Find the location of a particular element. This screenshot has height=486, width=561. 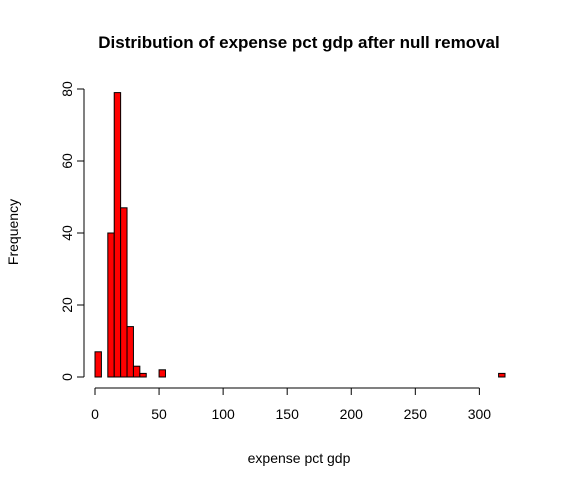

y-tick-label: 80 is located at coordinates (67, 89).